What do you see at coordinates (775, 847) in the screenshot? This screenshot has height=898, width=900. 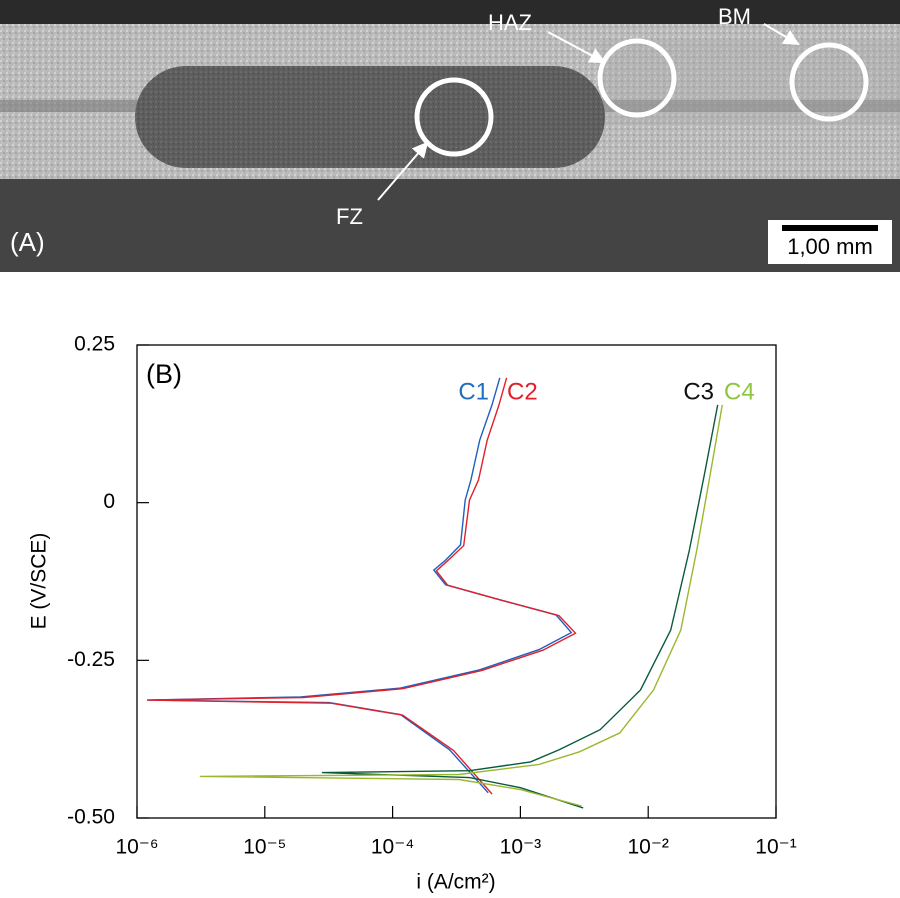 I see `x-tick-label: 10⁻¹` at bounding box center [775, 847].